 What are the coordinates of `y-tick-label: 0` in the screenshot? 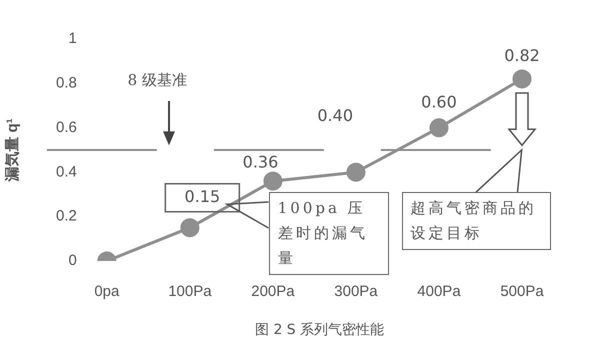 It's located at (72, 261).